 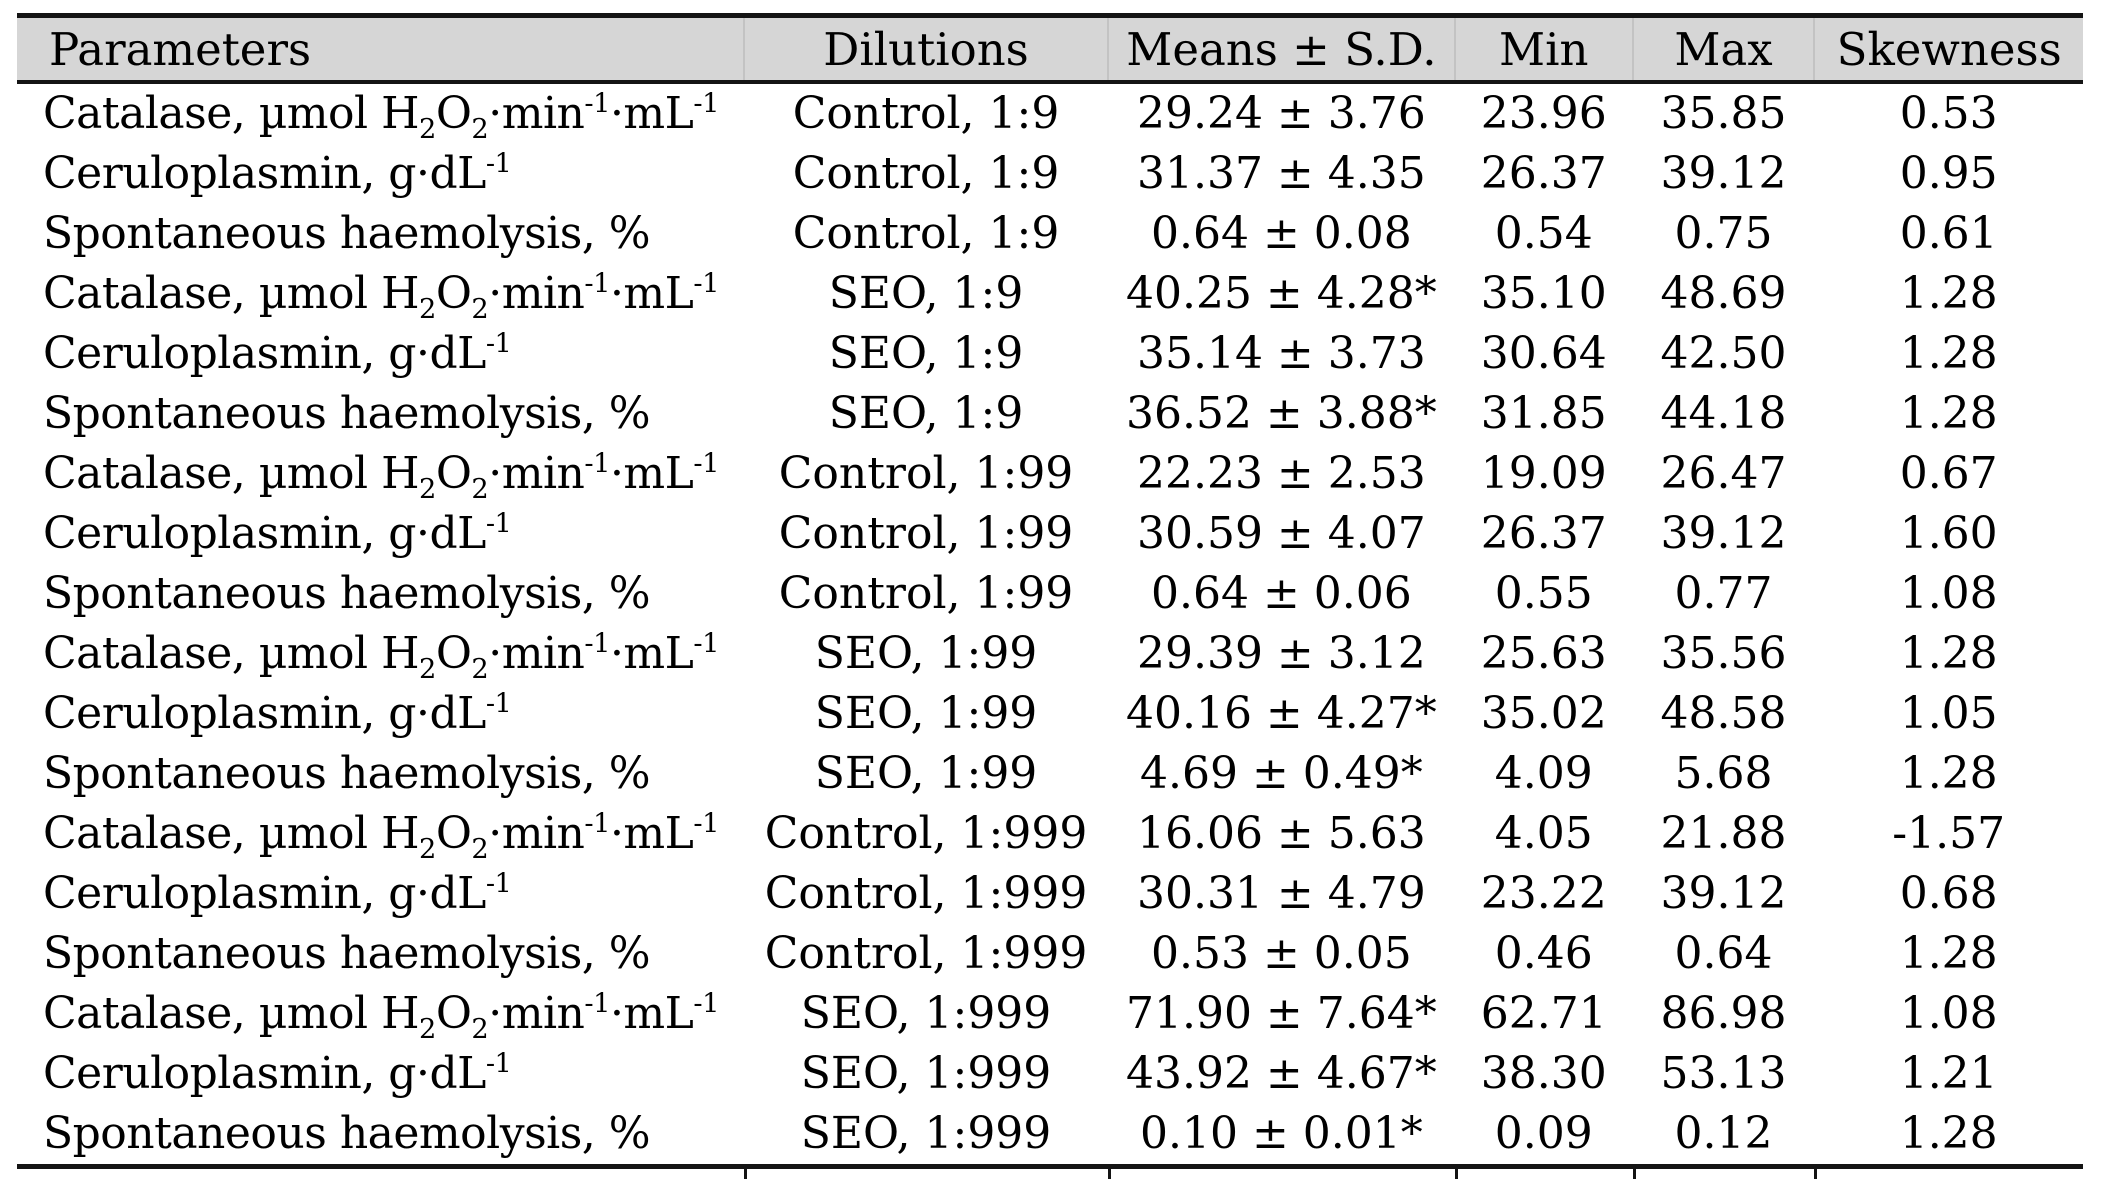 I want to click on column-header-dilutions: Dilutions, so click(x=925, y=49).